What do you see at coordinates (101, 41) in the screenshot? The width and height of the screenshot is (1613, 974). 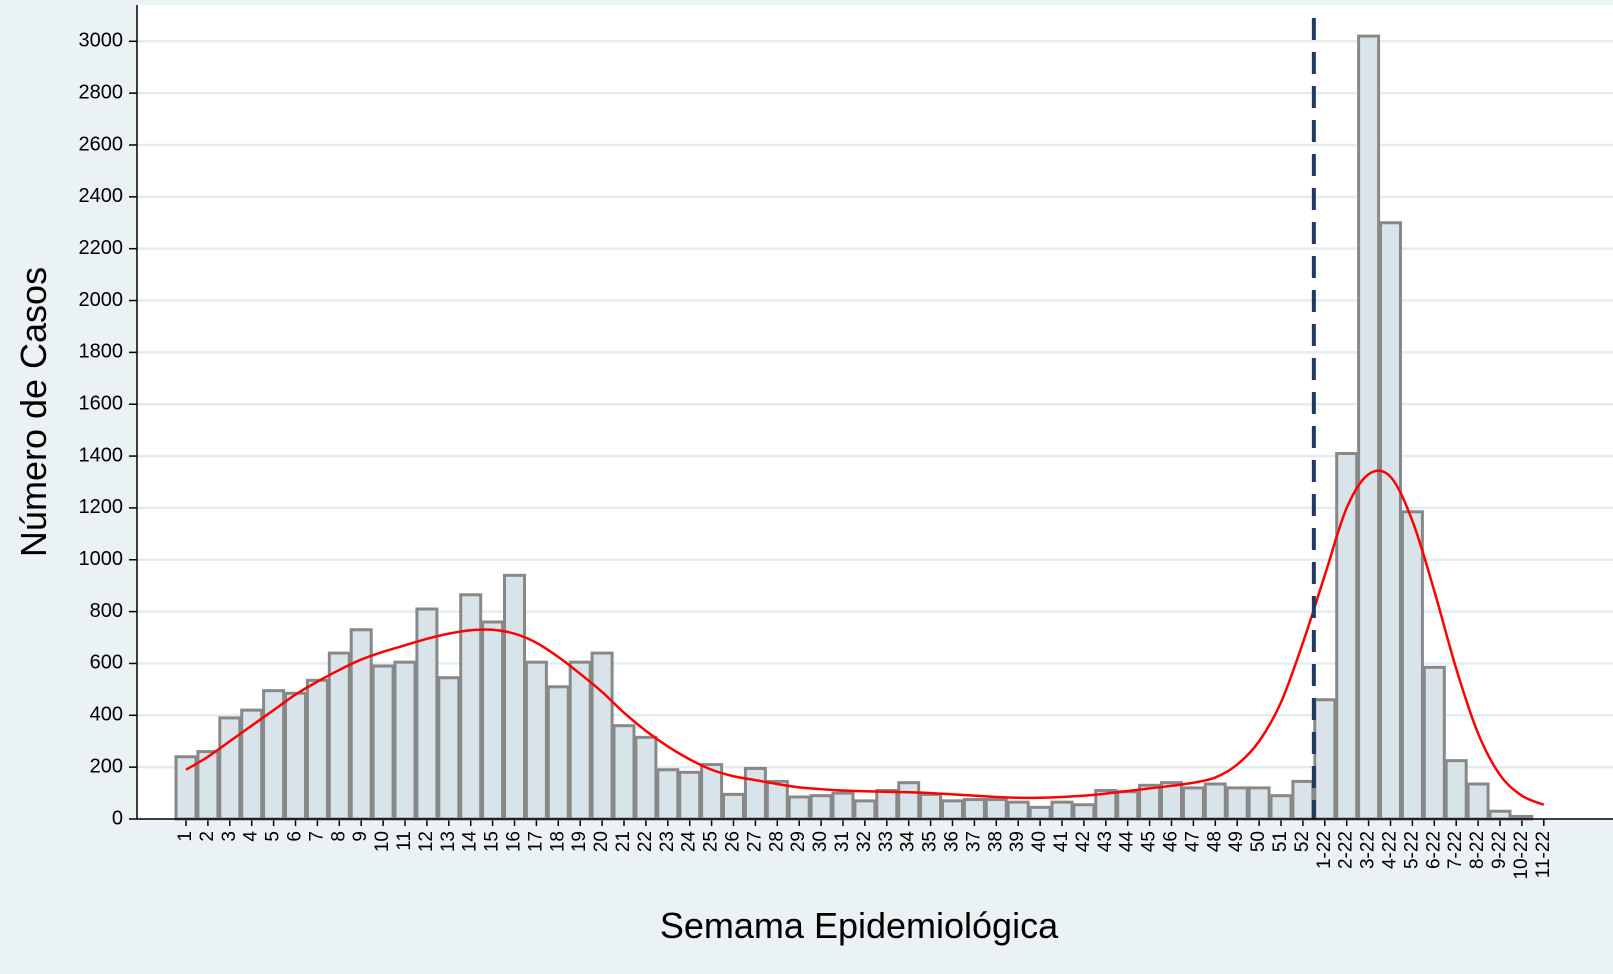 I see `y-tick-label: 3000` at bounding box center [101, 41].